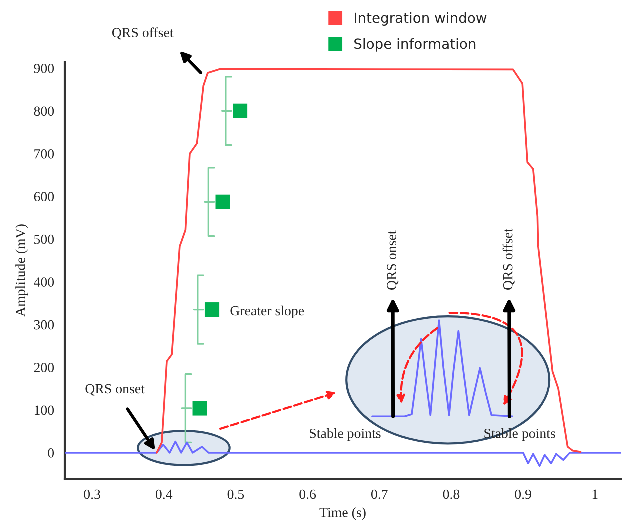 The width and height of the screenshot is (631, 522). Describe the element at coordinates (22, 270) in the screenshot. I see `y-axis-title: Amplitude (mV)` at that location.